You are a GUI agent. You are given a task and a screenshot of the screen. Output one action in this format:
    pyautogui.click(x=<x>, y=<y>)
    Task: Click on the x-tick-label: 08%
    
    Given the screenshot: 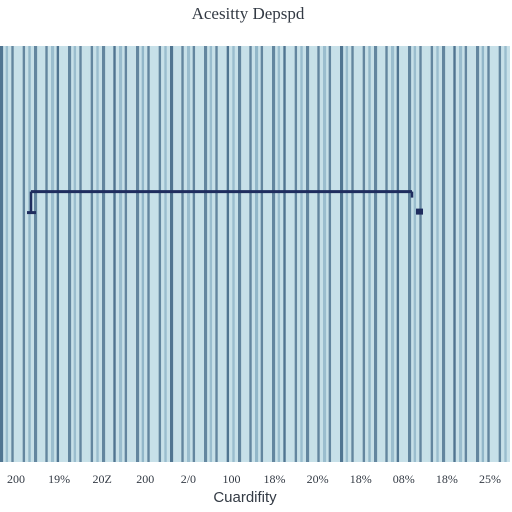 What is the action you would take?
    pyautogui.click(x=404, y=479)
    